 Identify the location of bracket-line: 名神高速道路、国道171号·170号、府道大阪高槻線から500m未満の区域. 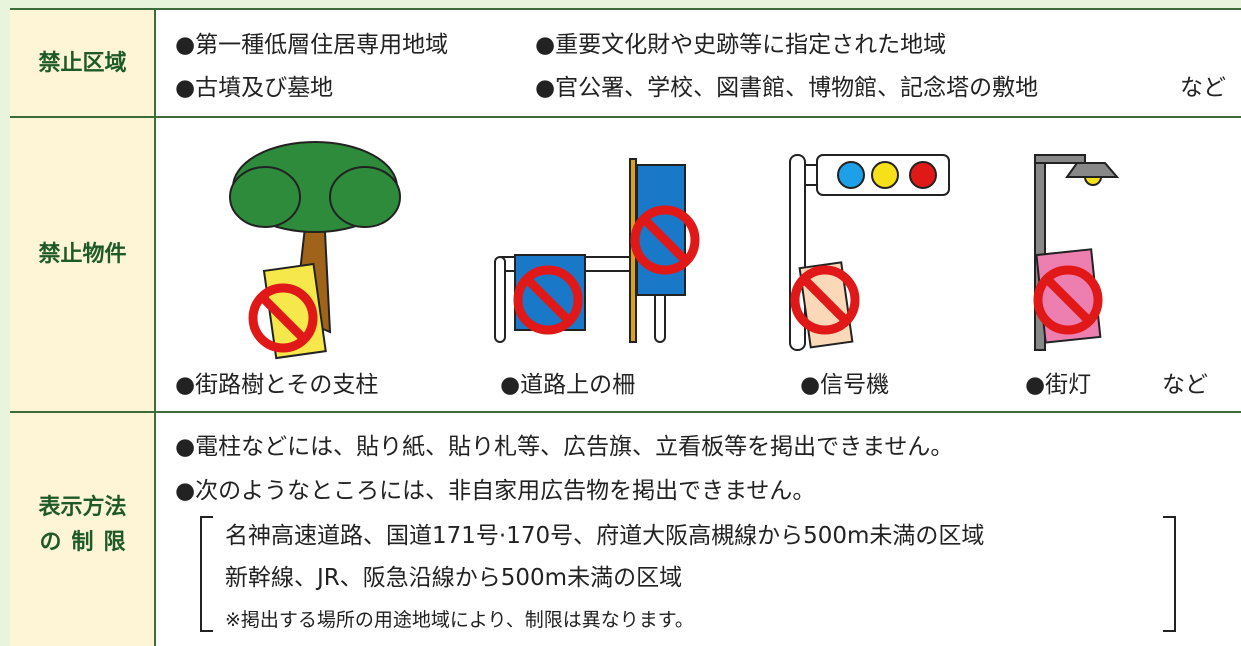
(605, 536).